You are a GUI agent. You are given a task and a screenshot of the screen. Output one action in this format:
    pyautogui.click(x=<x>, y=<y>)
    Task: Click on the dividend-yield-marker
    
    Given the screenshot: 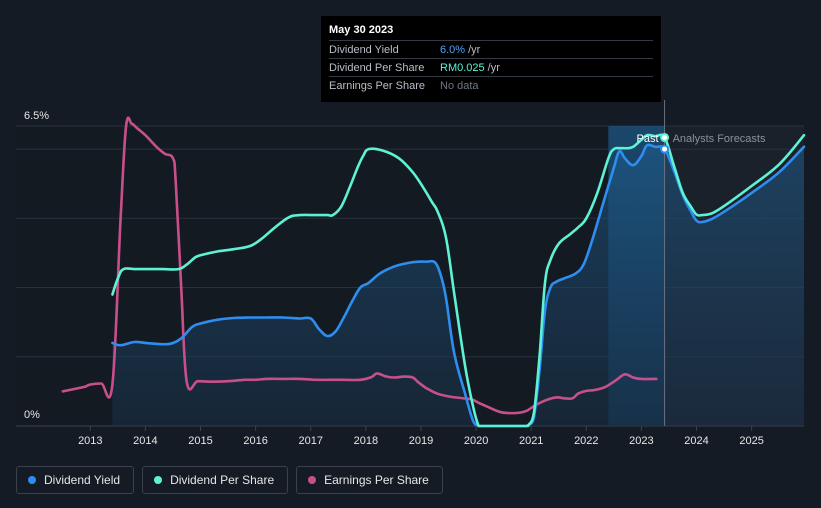 What is the action you would take?
    pyautogui.click(x=665, y=149)
    